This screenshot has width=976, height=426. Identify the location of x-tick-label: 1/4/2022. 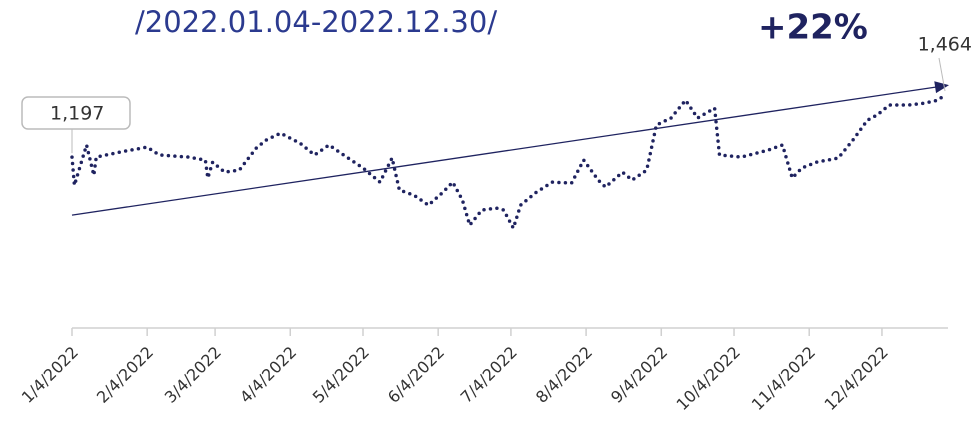
(50, 375).